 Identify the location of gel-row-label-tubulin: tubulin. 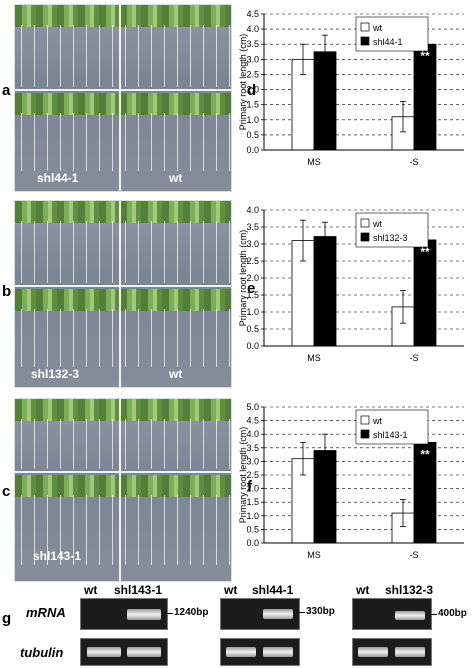
(42, 652).